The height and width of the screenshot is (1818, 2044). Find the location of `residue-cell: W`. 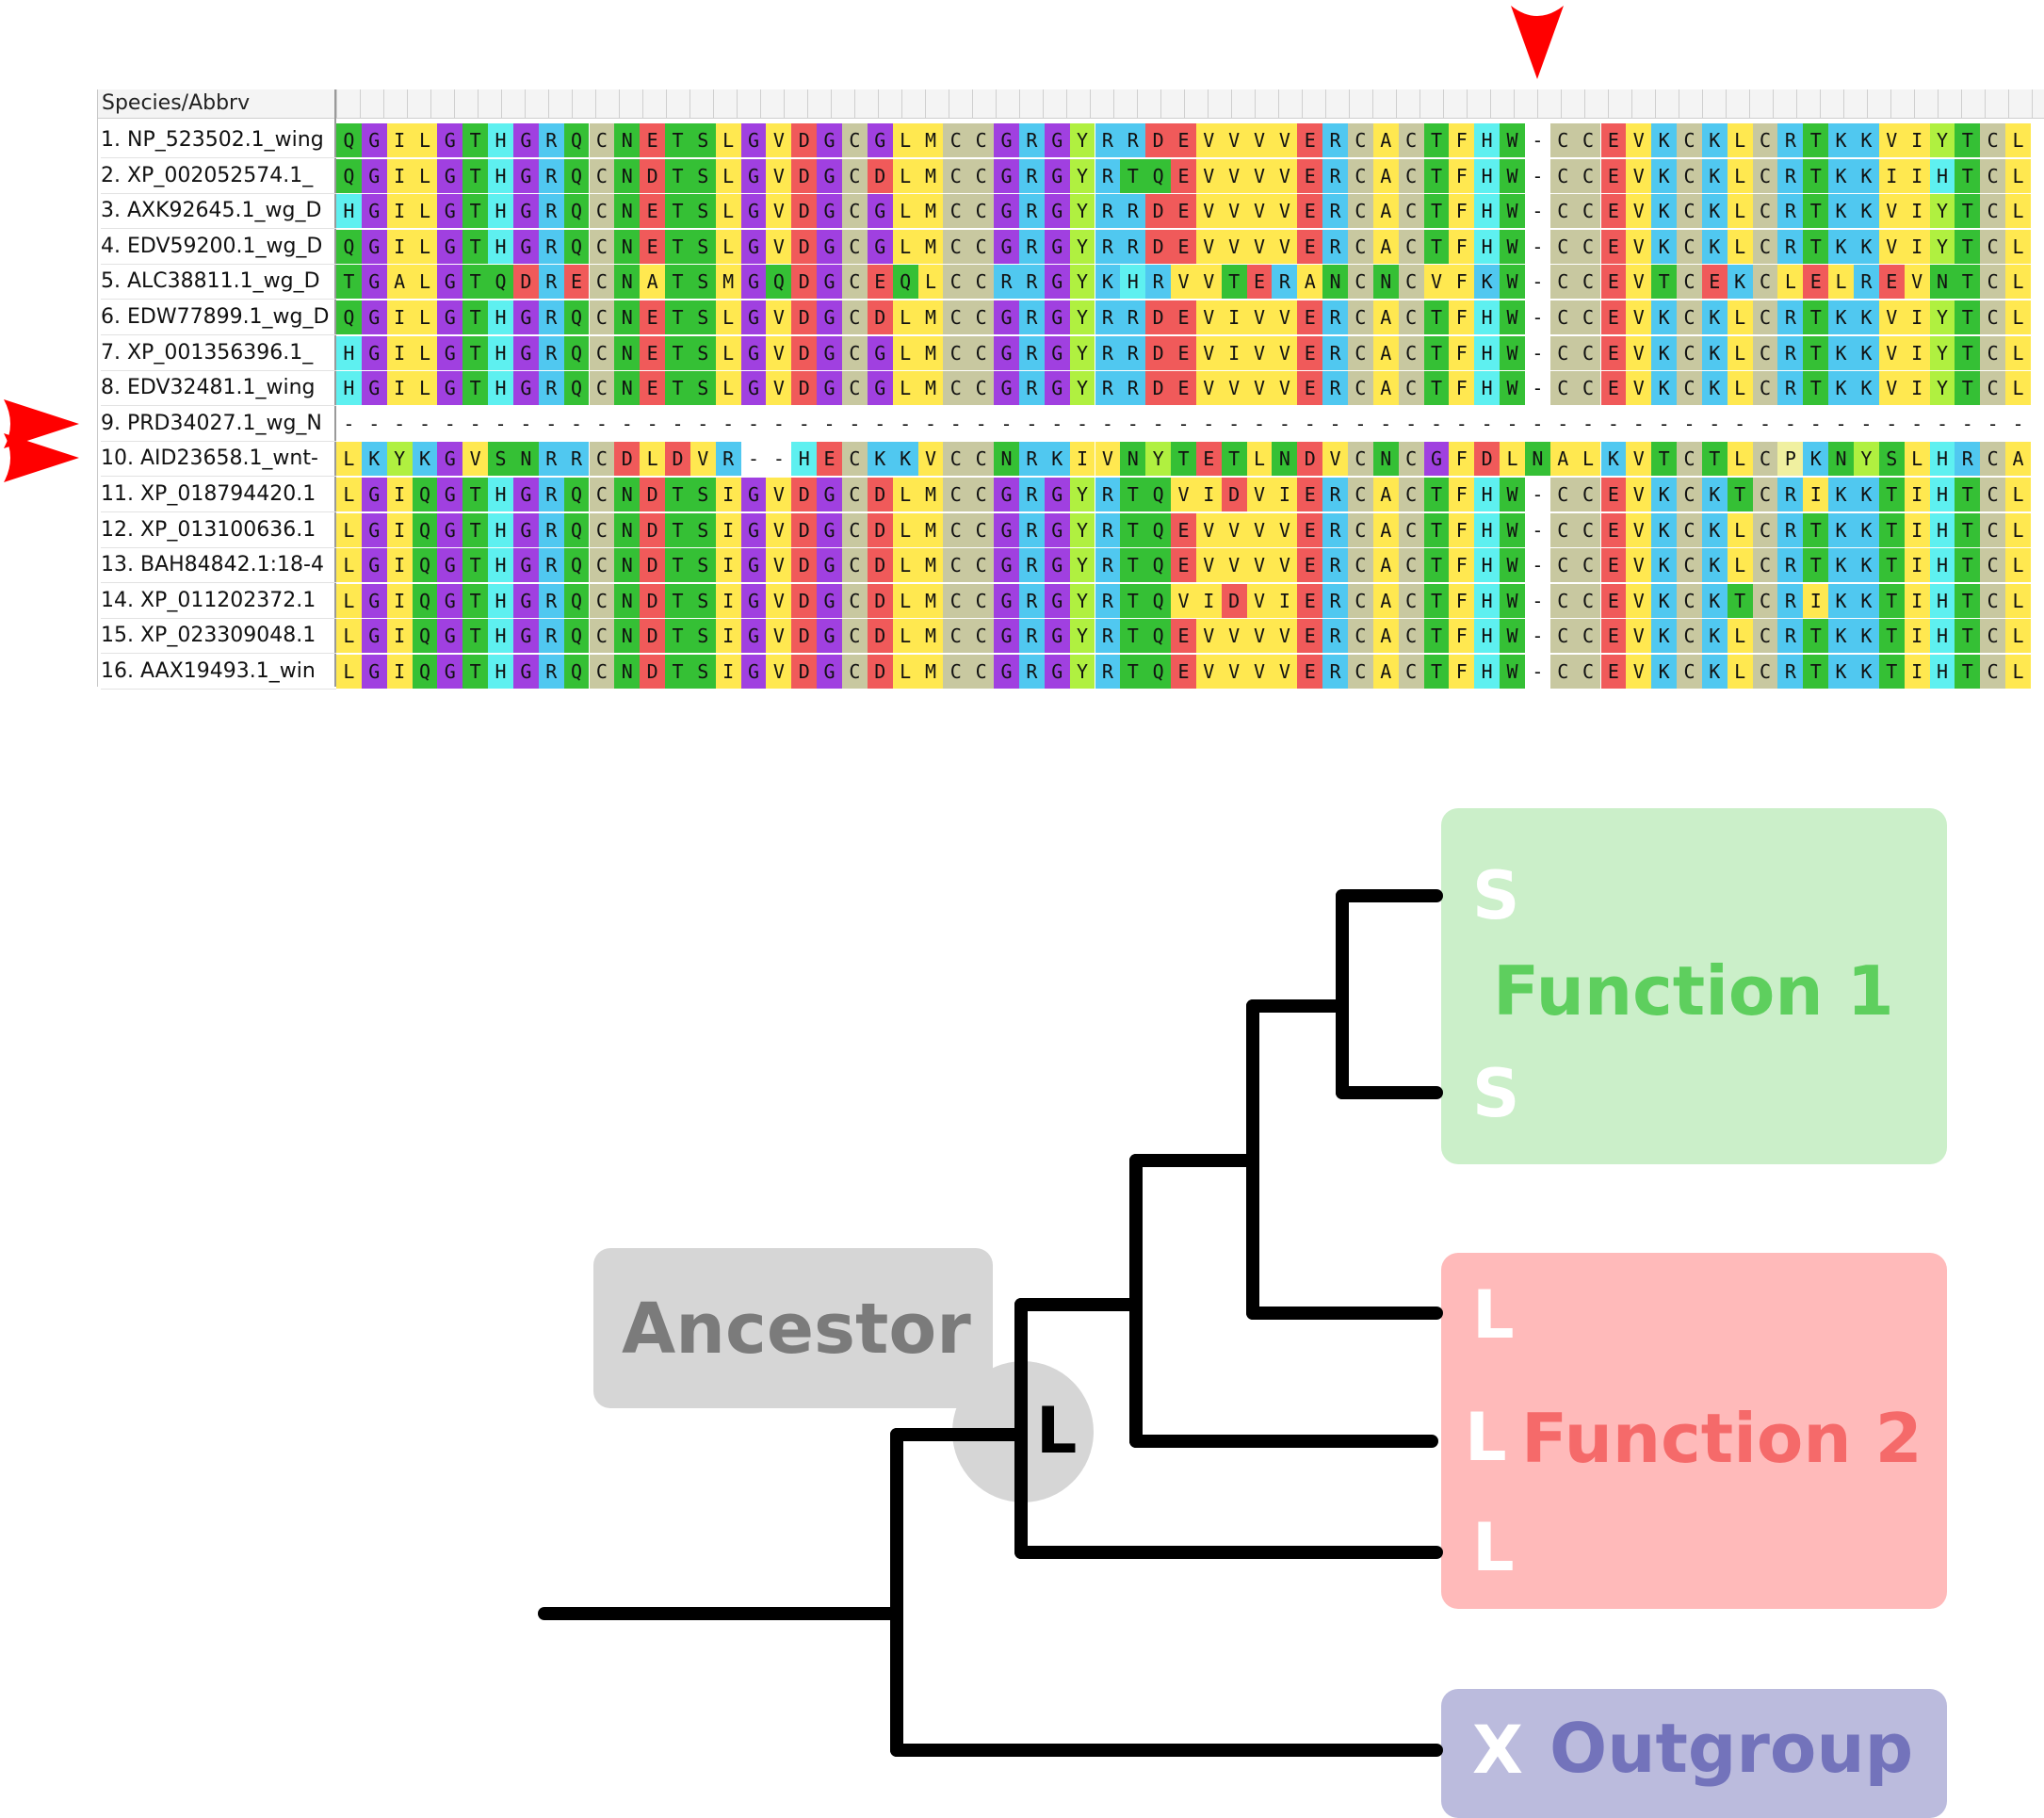

residue-cell: W is located at coordinates (1512, 388).